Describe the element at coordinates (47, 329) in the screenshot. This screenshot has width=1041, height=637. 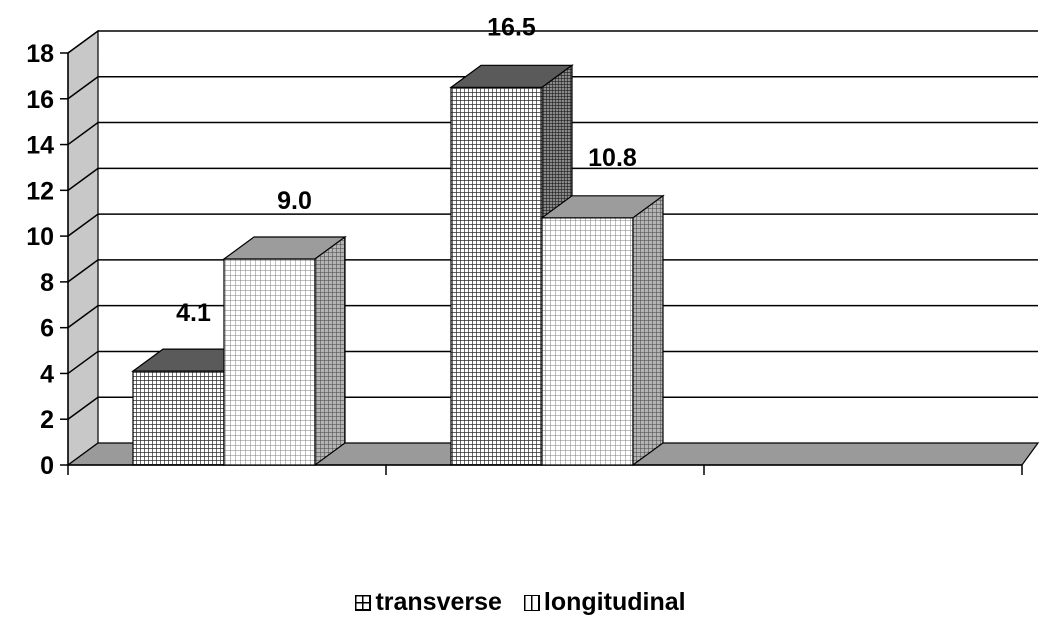
I see `y-tick-label: 6` at that location.